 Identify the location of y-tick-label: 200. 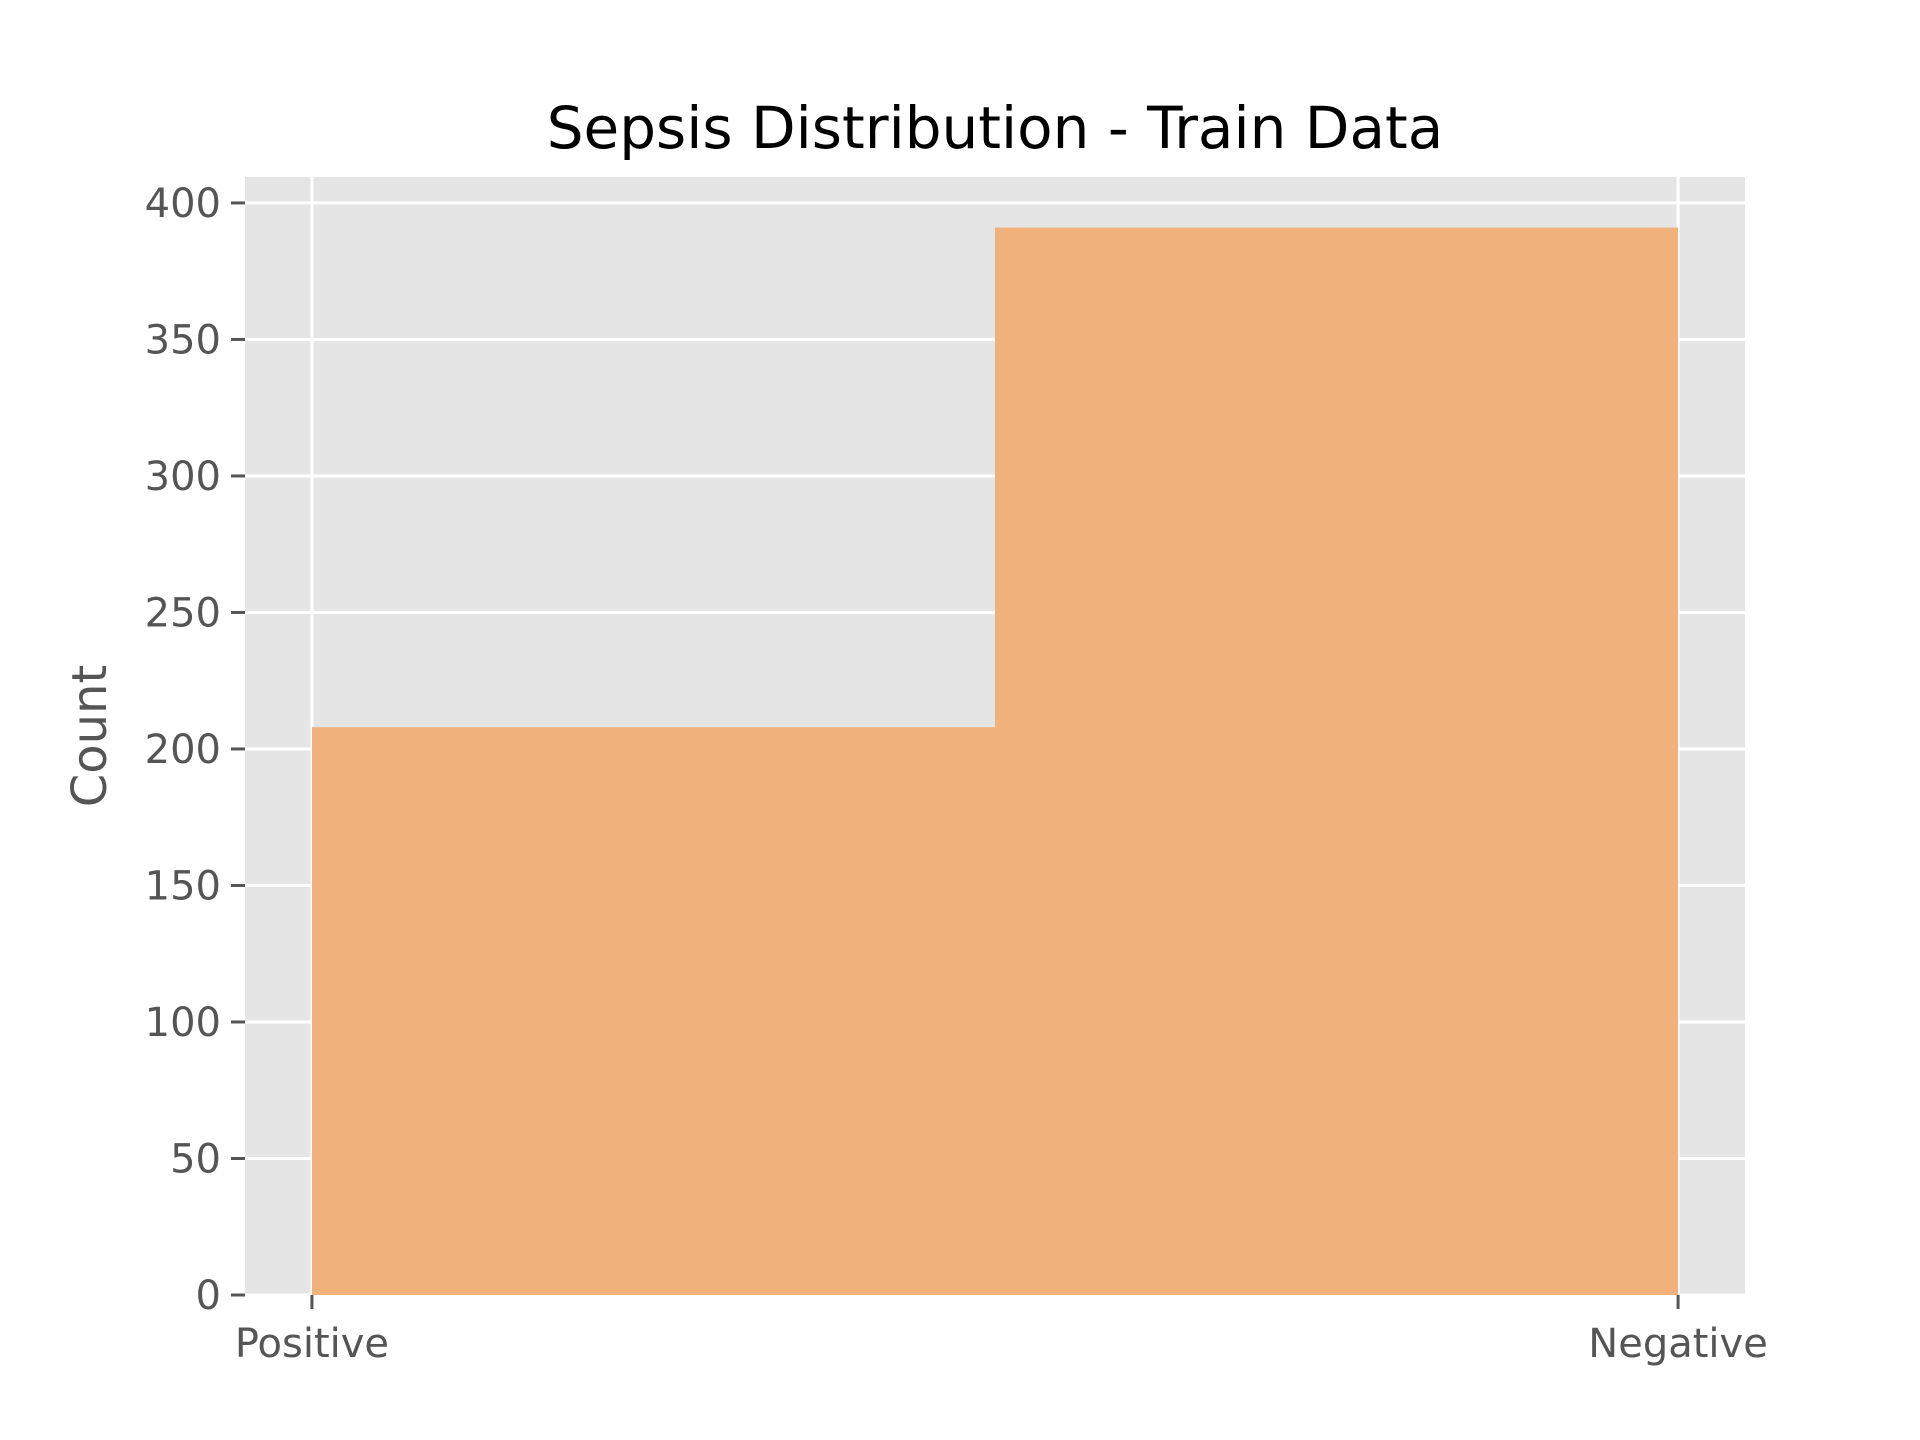
(183, 750).